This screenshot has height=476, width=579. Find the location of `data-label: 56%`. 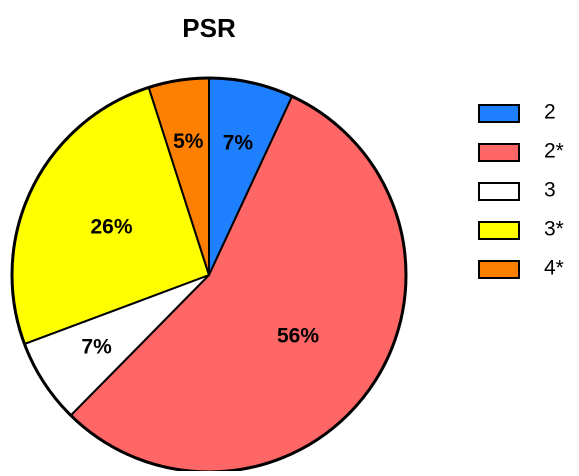

data-label: 56% is located at coordinates (298, 335).